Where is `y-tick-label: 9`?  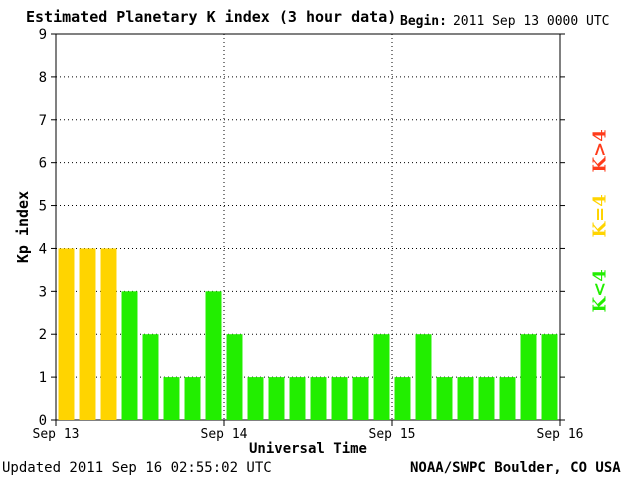 y-tick-label: 9 is located at coordinates (43, 35).